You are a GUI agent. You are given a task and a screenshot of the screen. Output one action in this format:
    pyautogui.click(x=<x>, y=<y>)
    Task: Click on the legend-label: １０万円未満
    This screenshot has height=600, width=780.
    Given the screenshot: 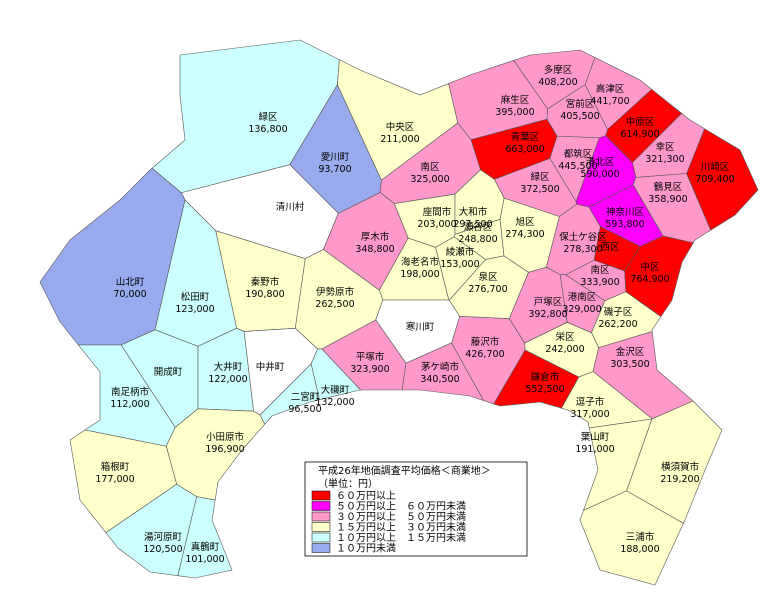 What is the action you would take?
    pyautogui.click(x=366, y=549)
    